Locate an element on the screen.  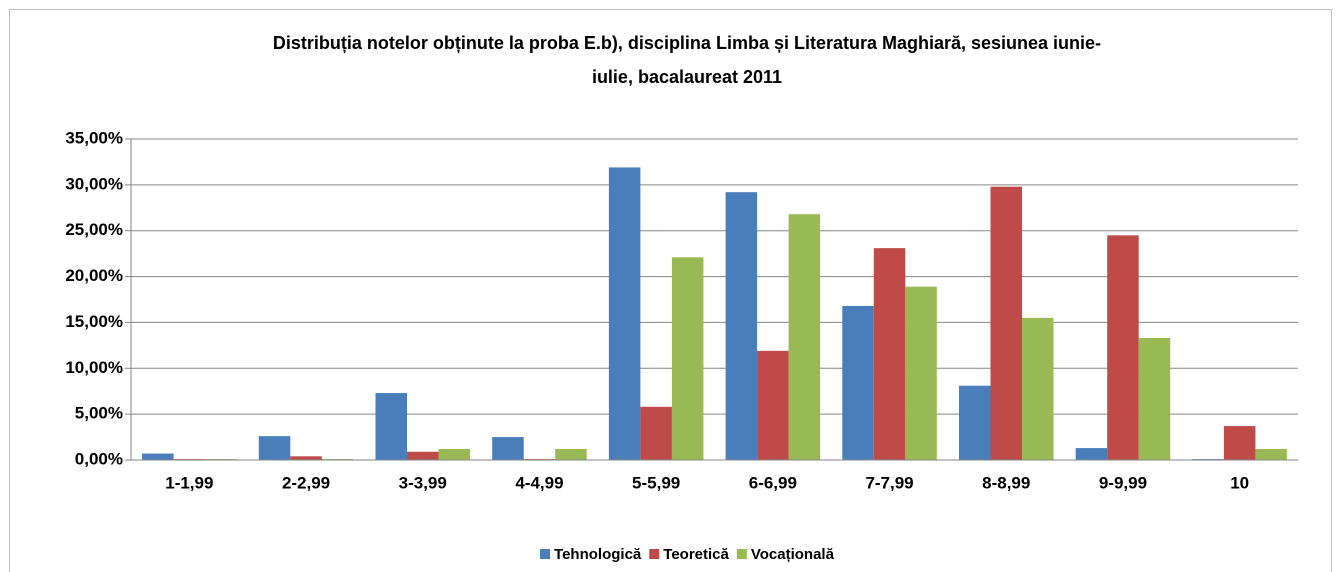
x-tick-label: 5-5,99 is located at coordinates (656, 482).